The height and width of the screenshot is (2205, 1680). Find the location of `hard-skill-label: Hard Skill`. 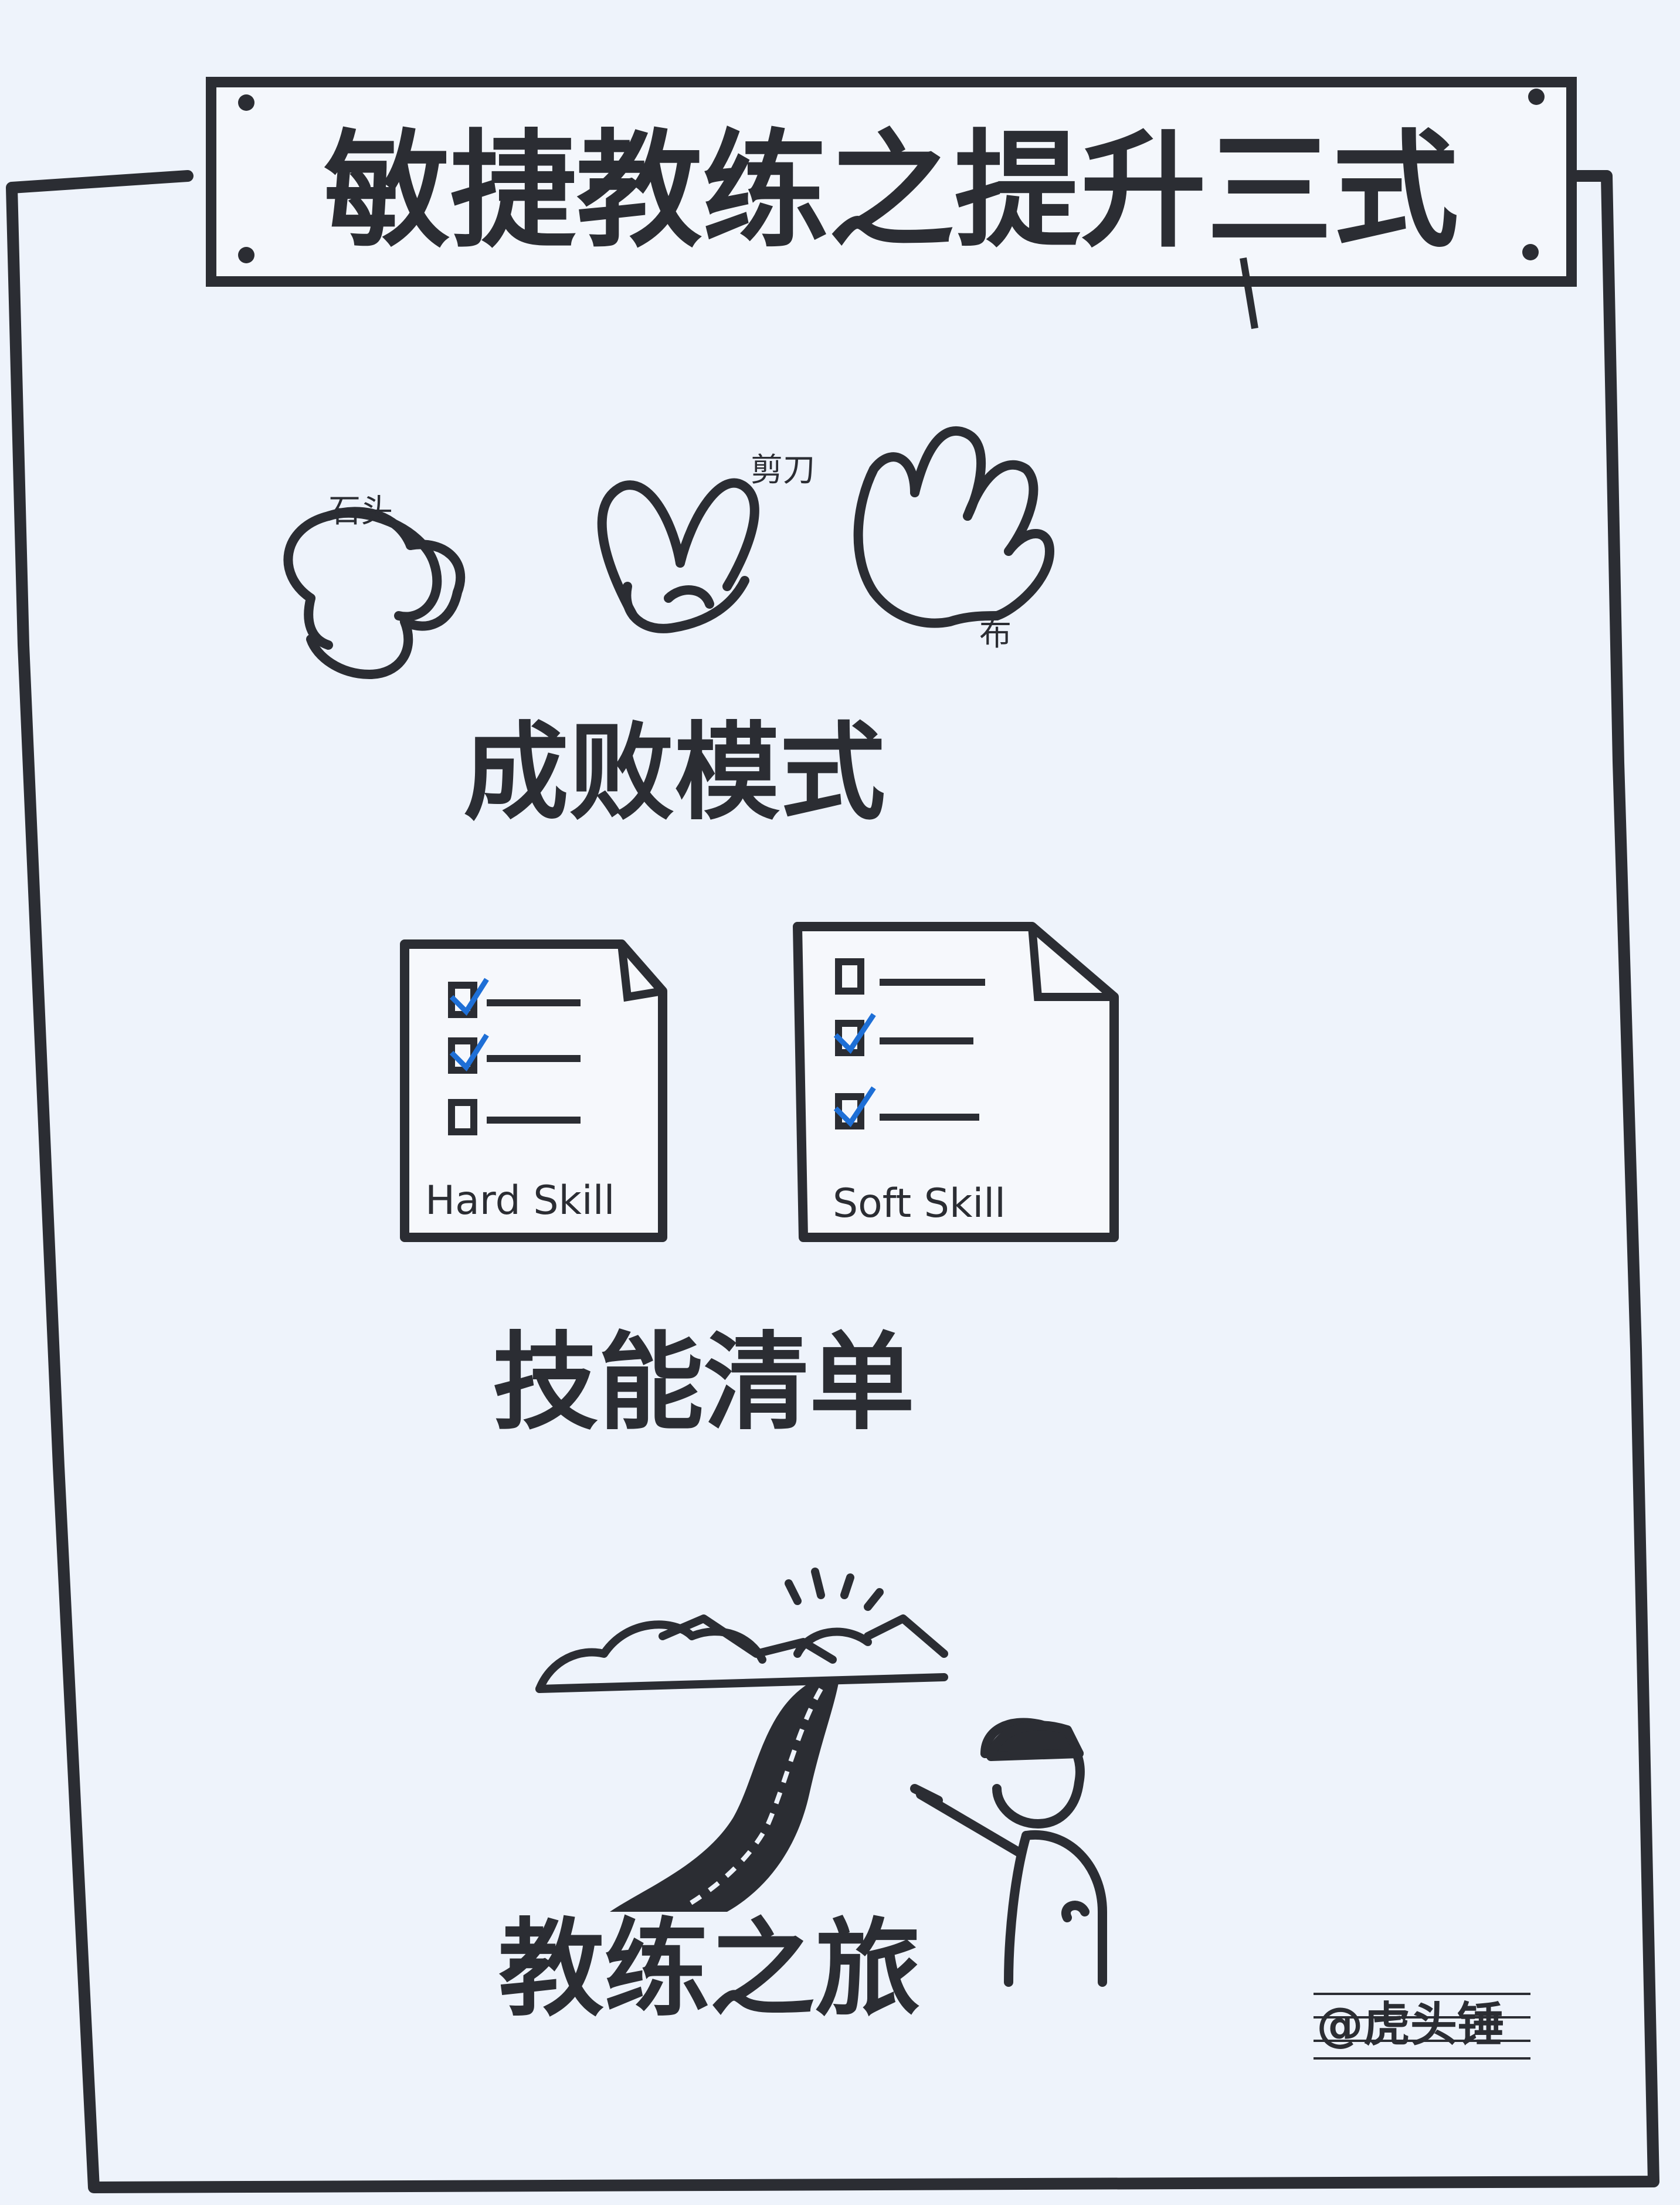

hard-skill-label: Hard Skill is located at coordinates (520, 1201).